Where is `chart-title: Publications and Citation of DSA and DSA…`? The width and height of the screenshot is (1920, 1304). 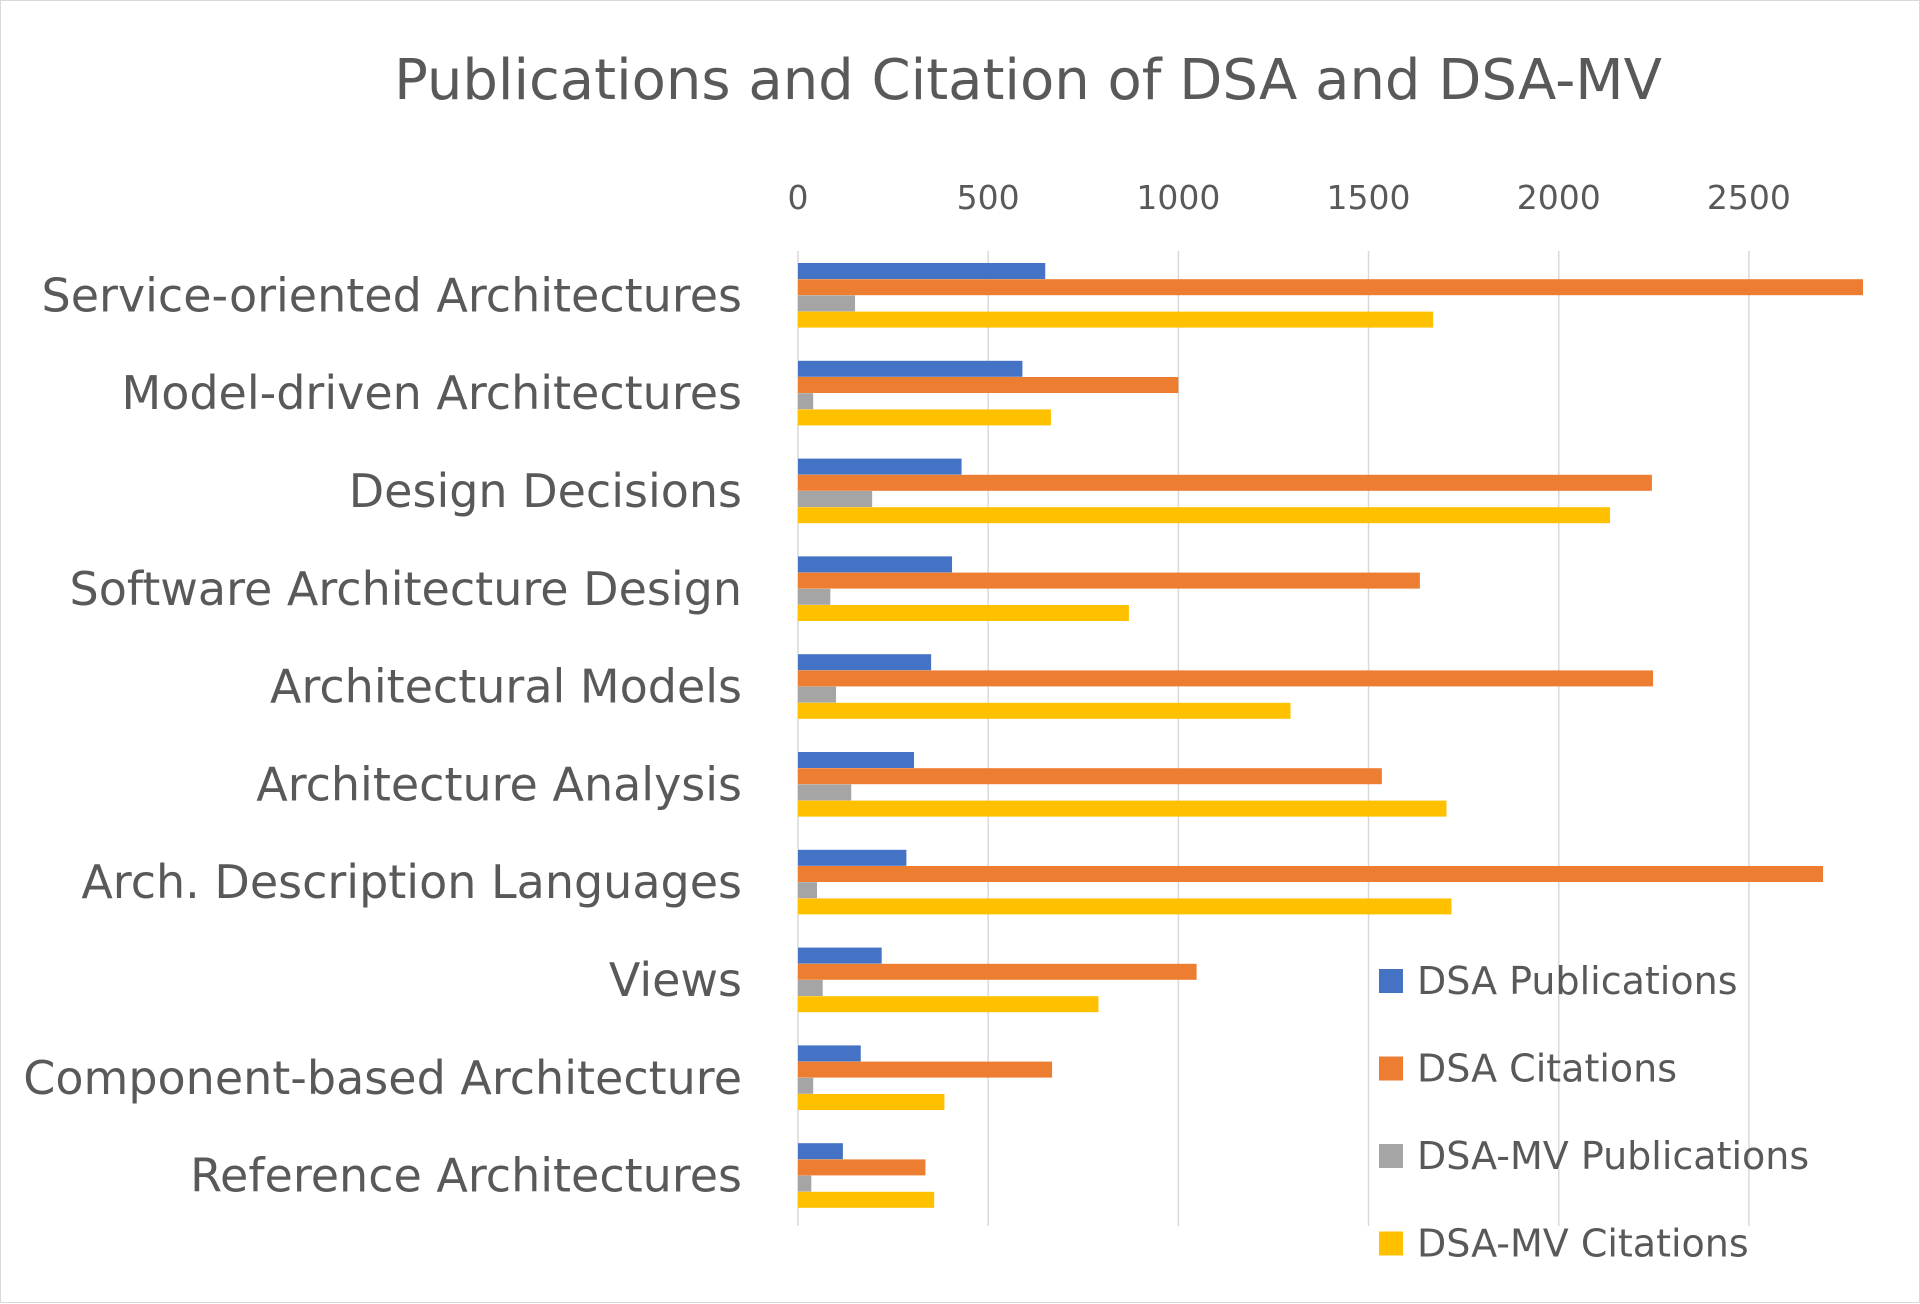 chart-title: Publications and Citation of DSA and DSA… is located at coordinates (1028, 80).